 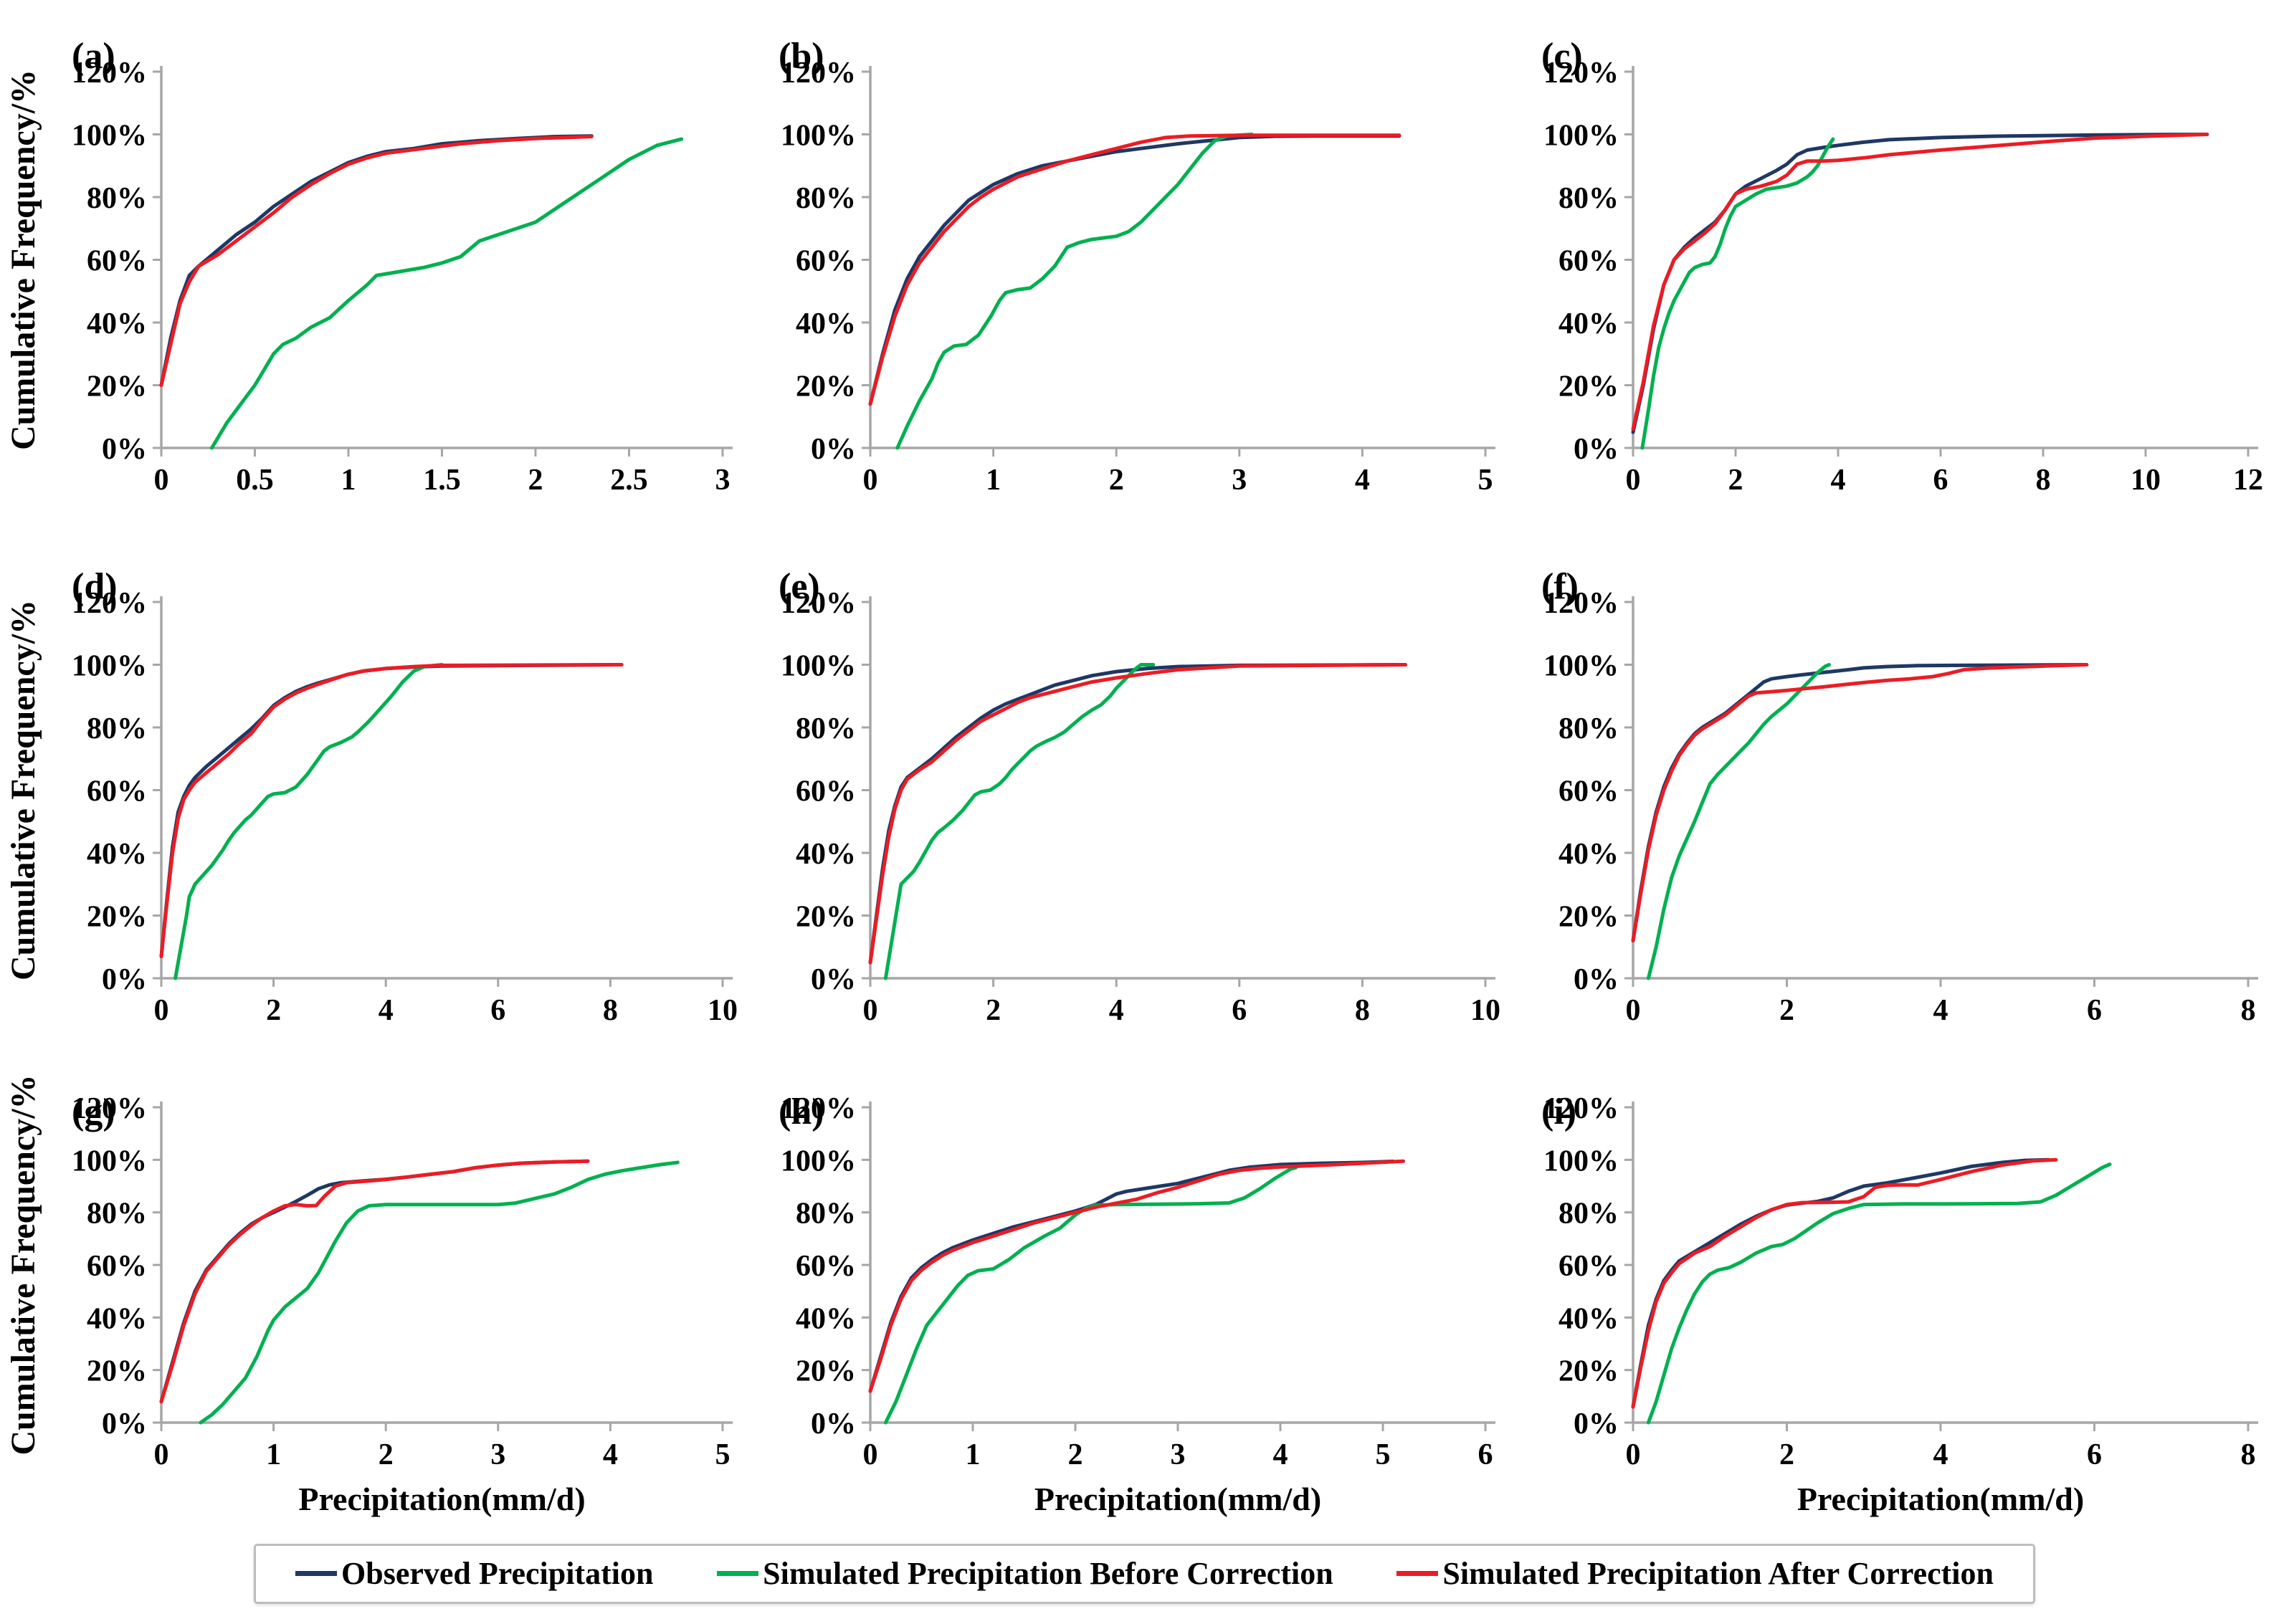 What do you see at coordinates (799, 586) in the screenshot?
I see `panel-label: (e)` at bounding box center [799, 586].